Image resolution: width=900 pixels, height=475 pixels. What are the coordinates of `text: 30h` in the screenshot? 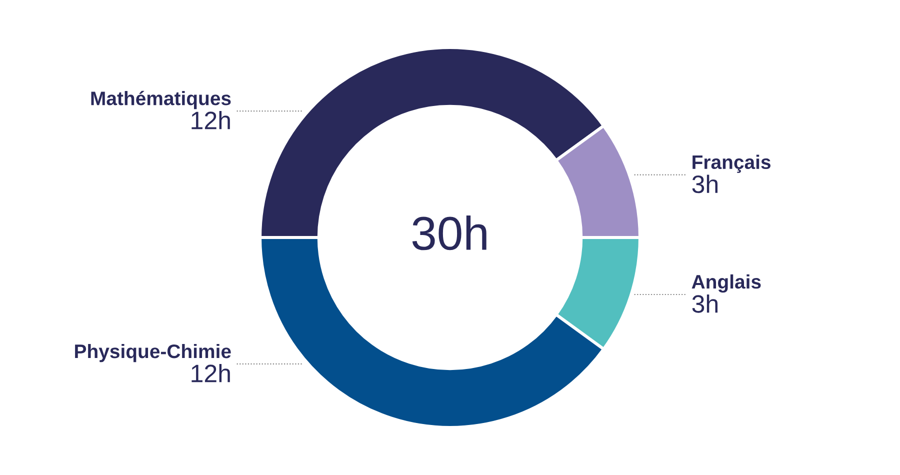 It's located at (449, 232).